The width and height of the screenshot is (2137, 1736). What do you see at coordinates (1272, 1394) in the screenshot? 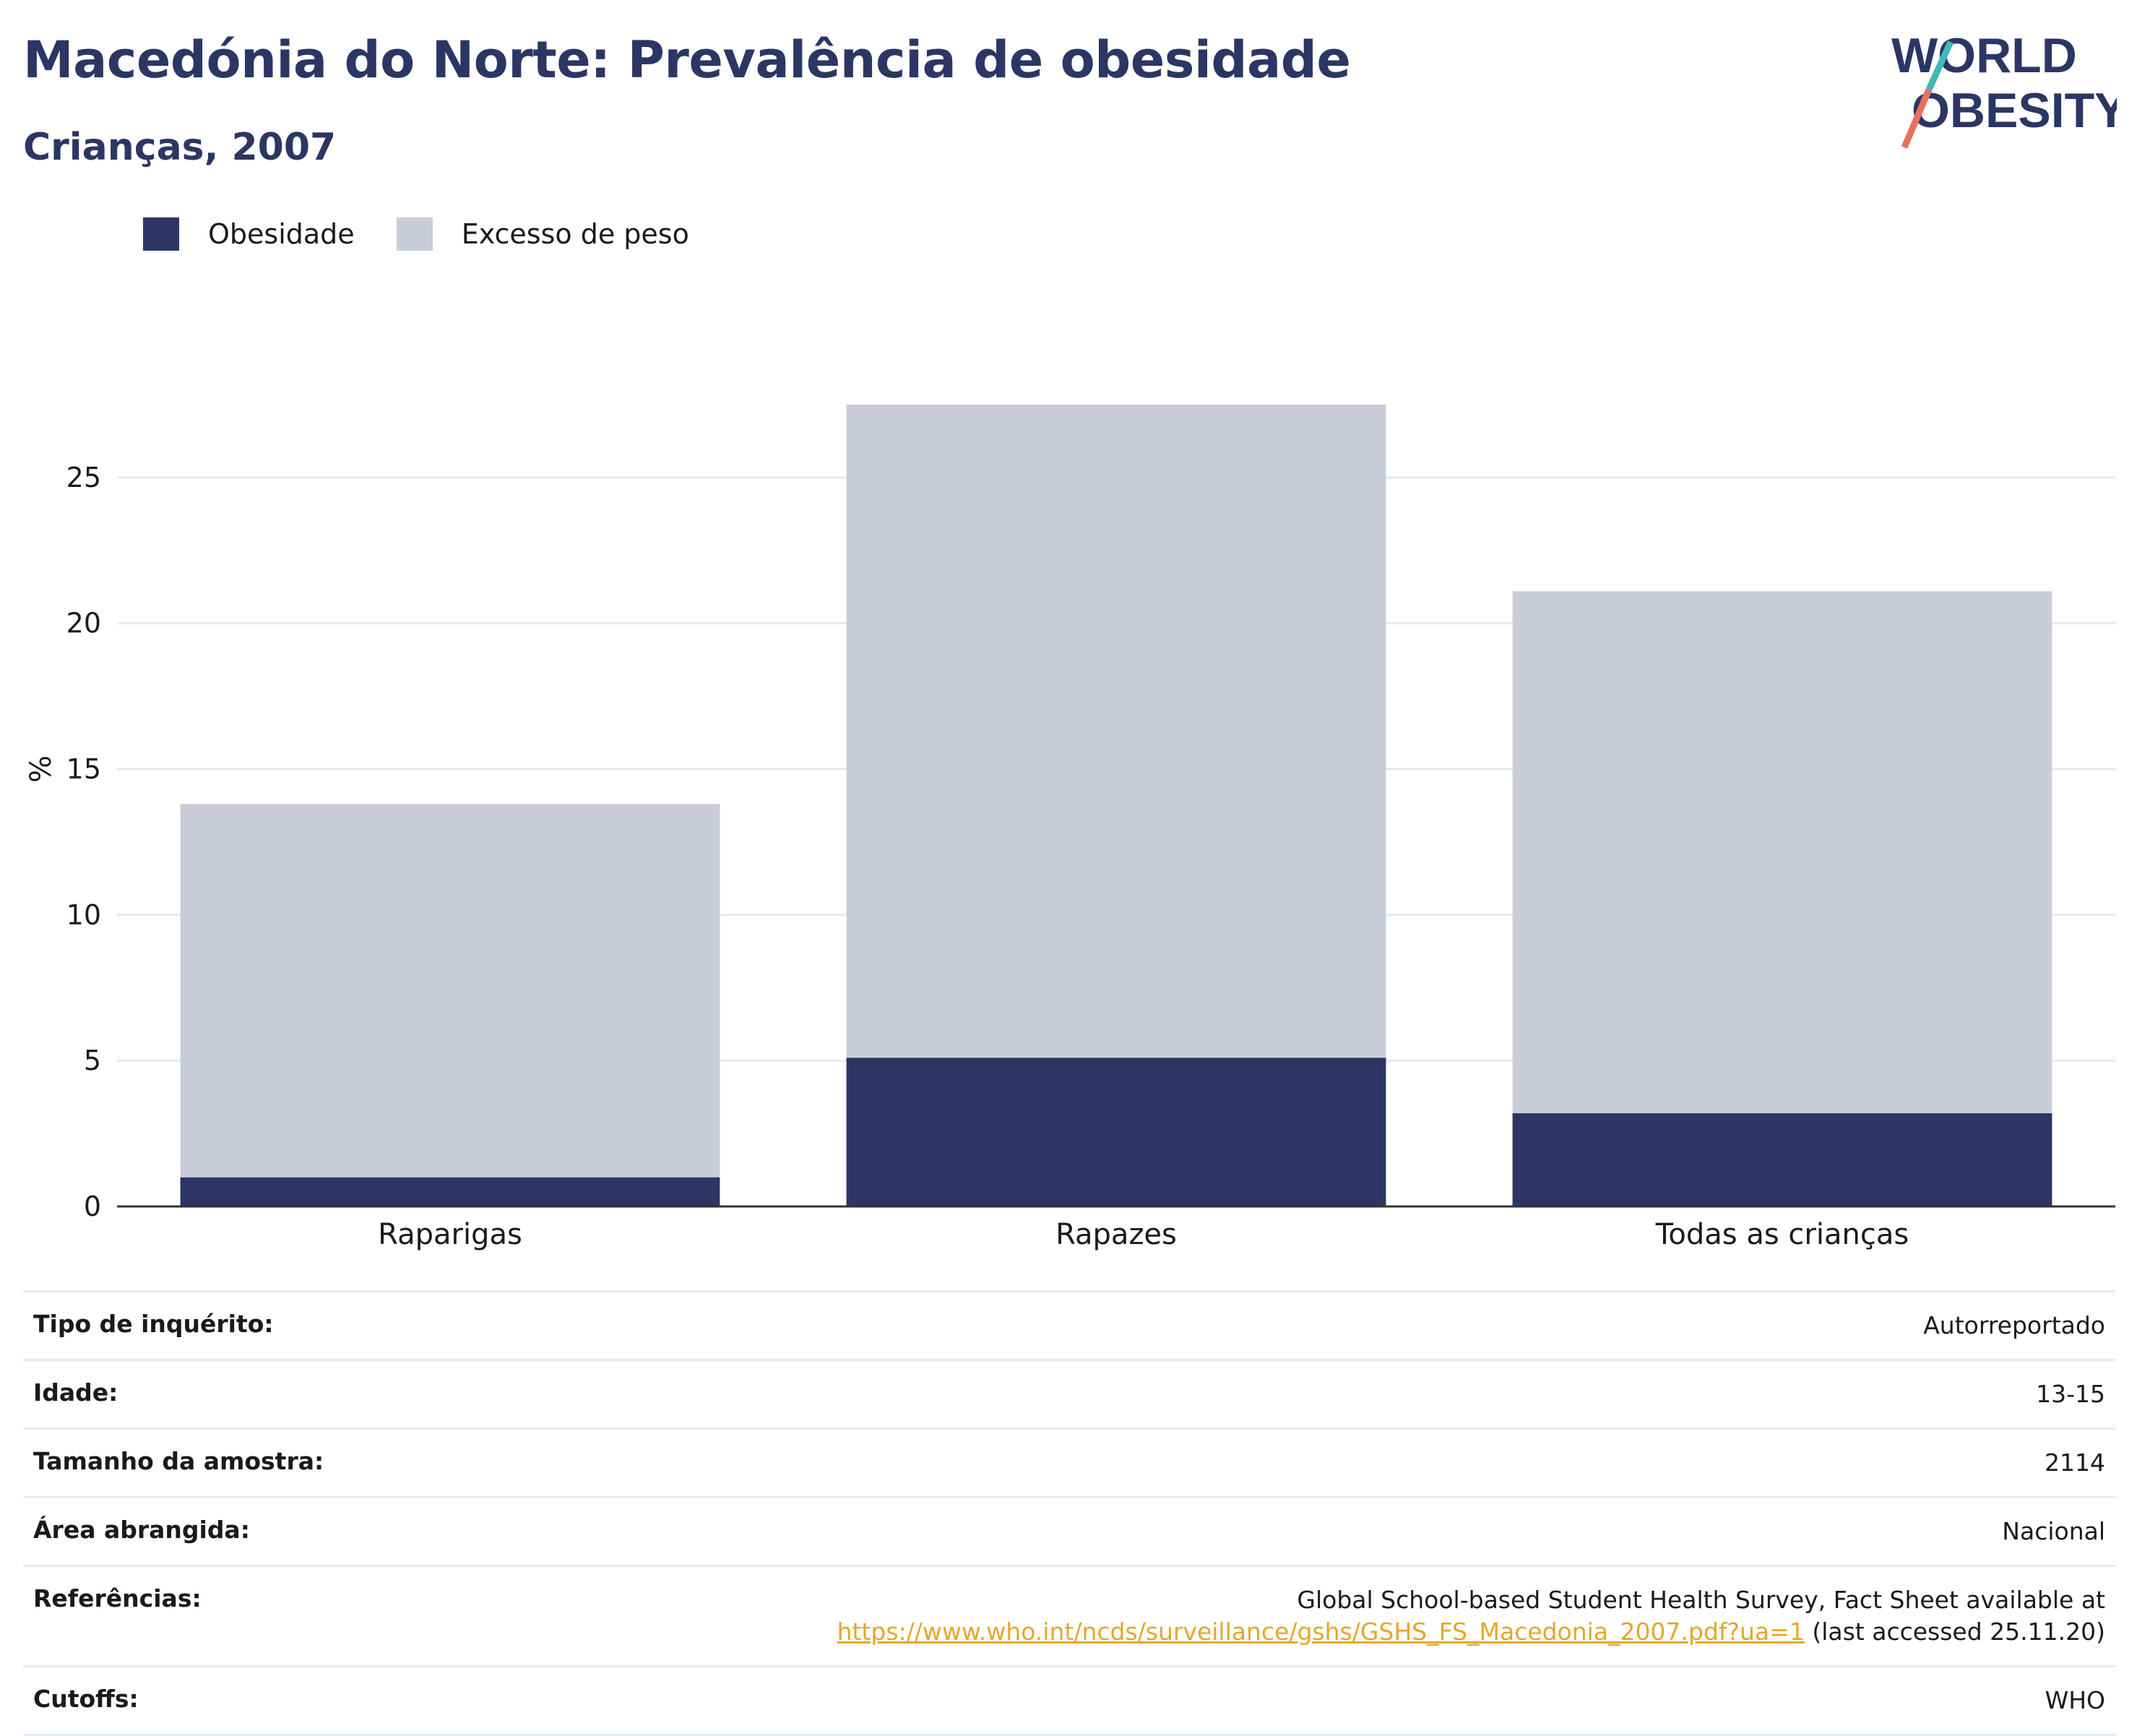
I see `info-value: 13-15` at bounding box center [1272, 1394].